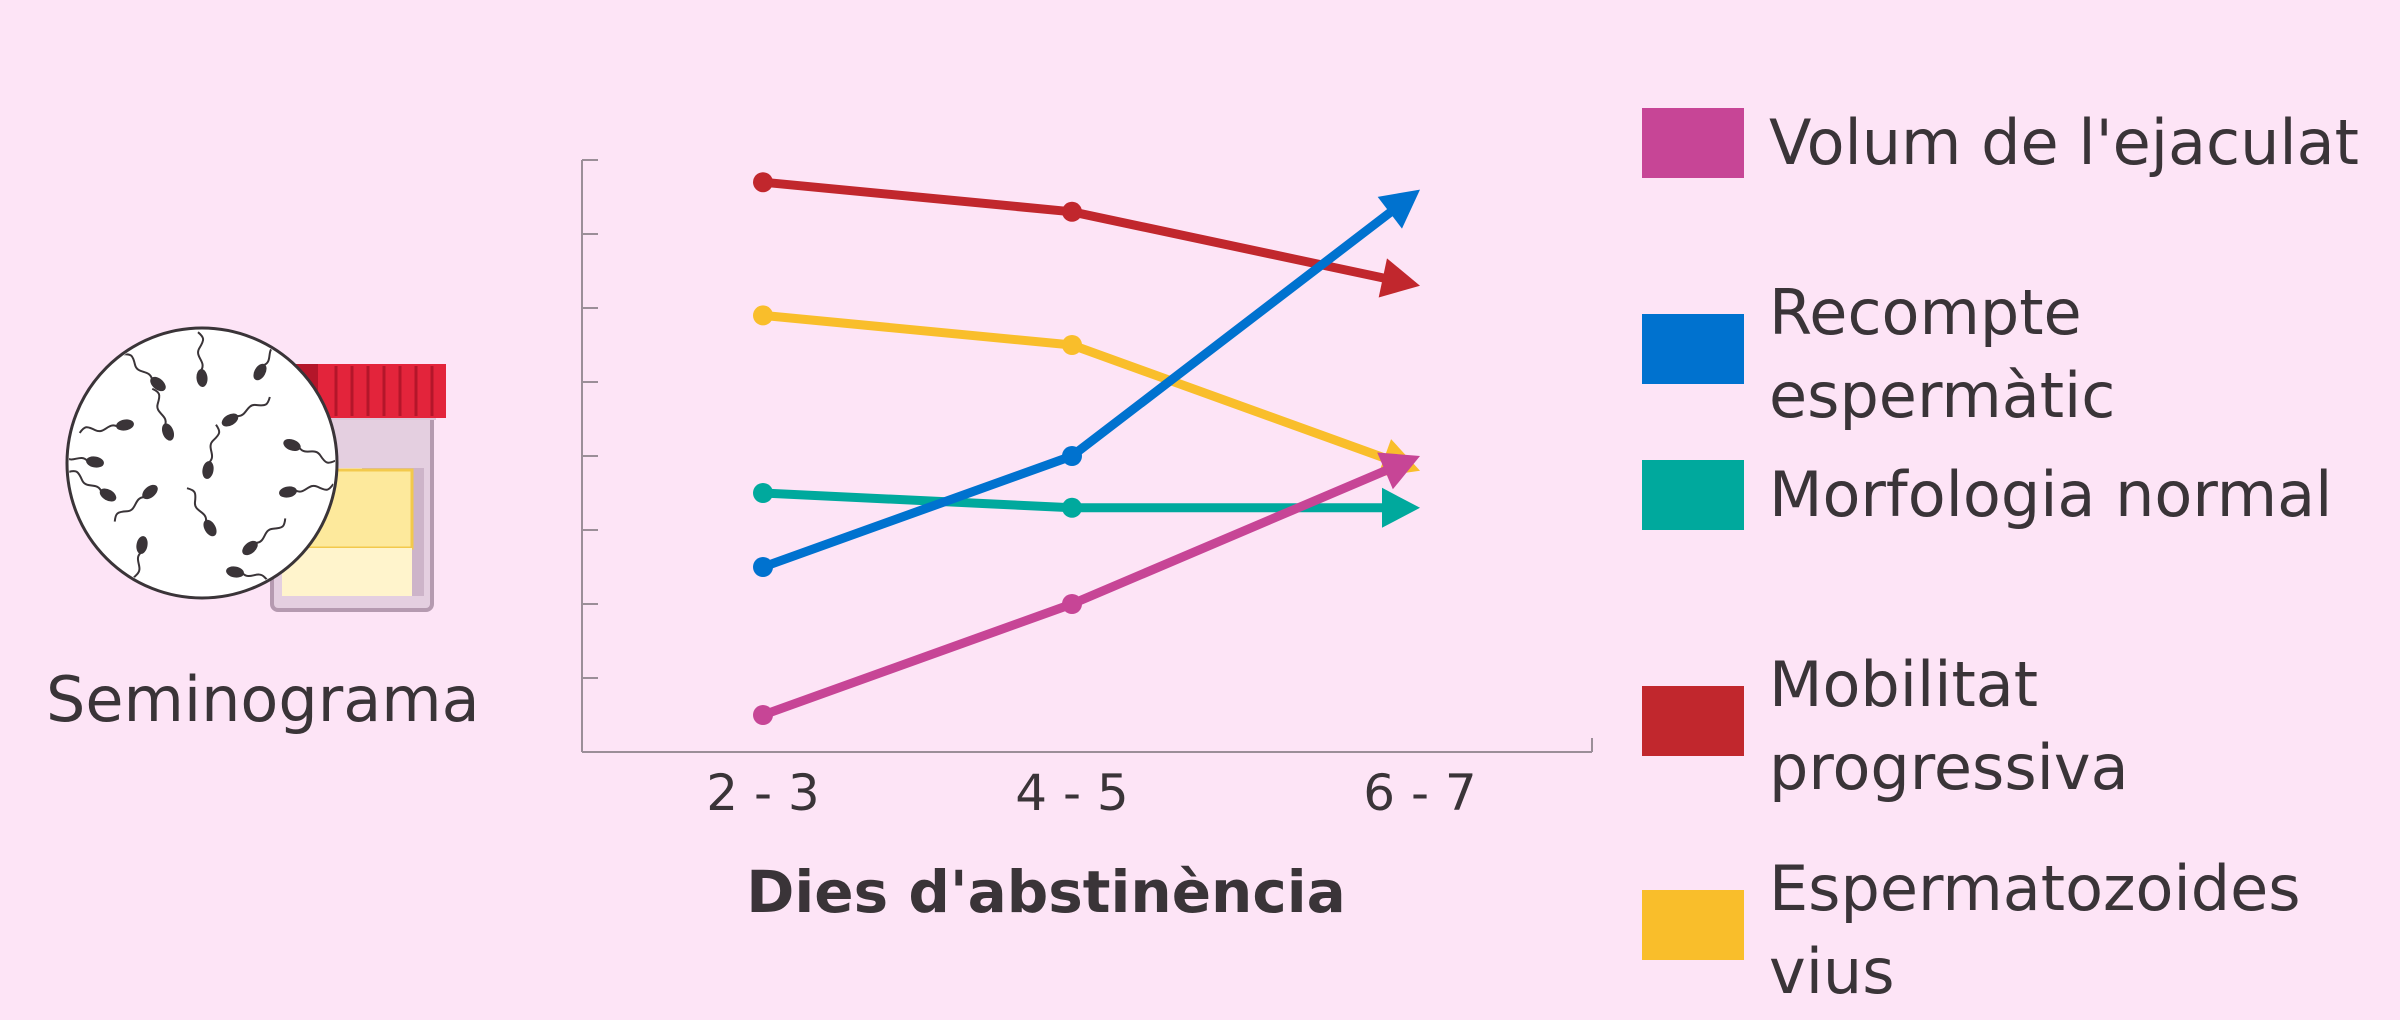 This screenshot has height=1020, width=2400. Describe the element at coordinates (263, 699) in the screenshot. I see `illustration-label: Seminograma` at that location.